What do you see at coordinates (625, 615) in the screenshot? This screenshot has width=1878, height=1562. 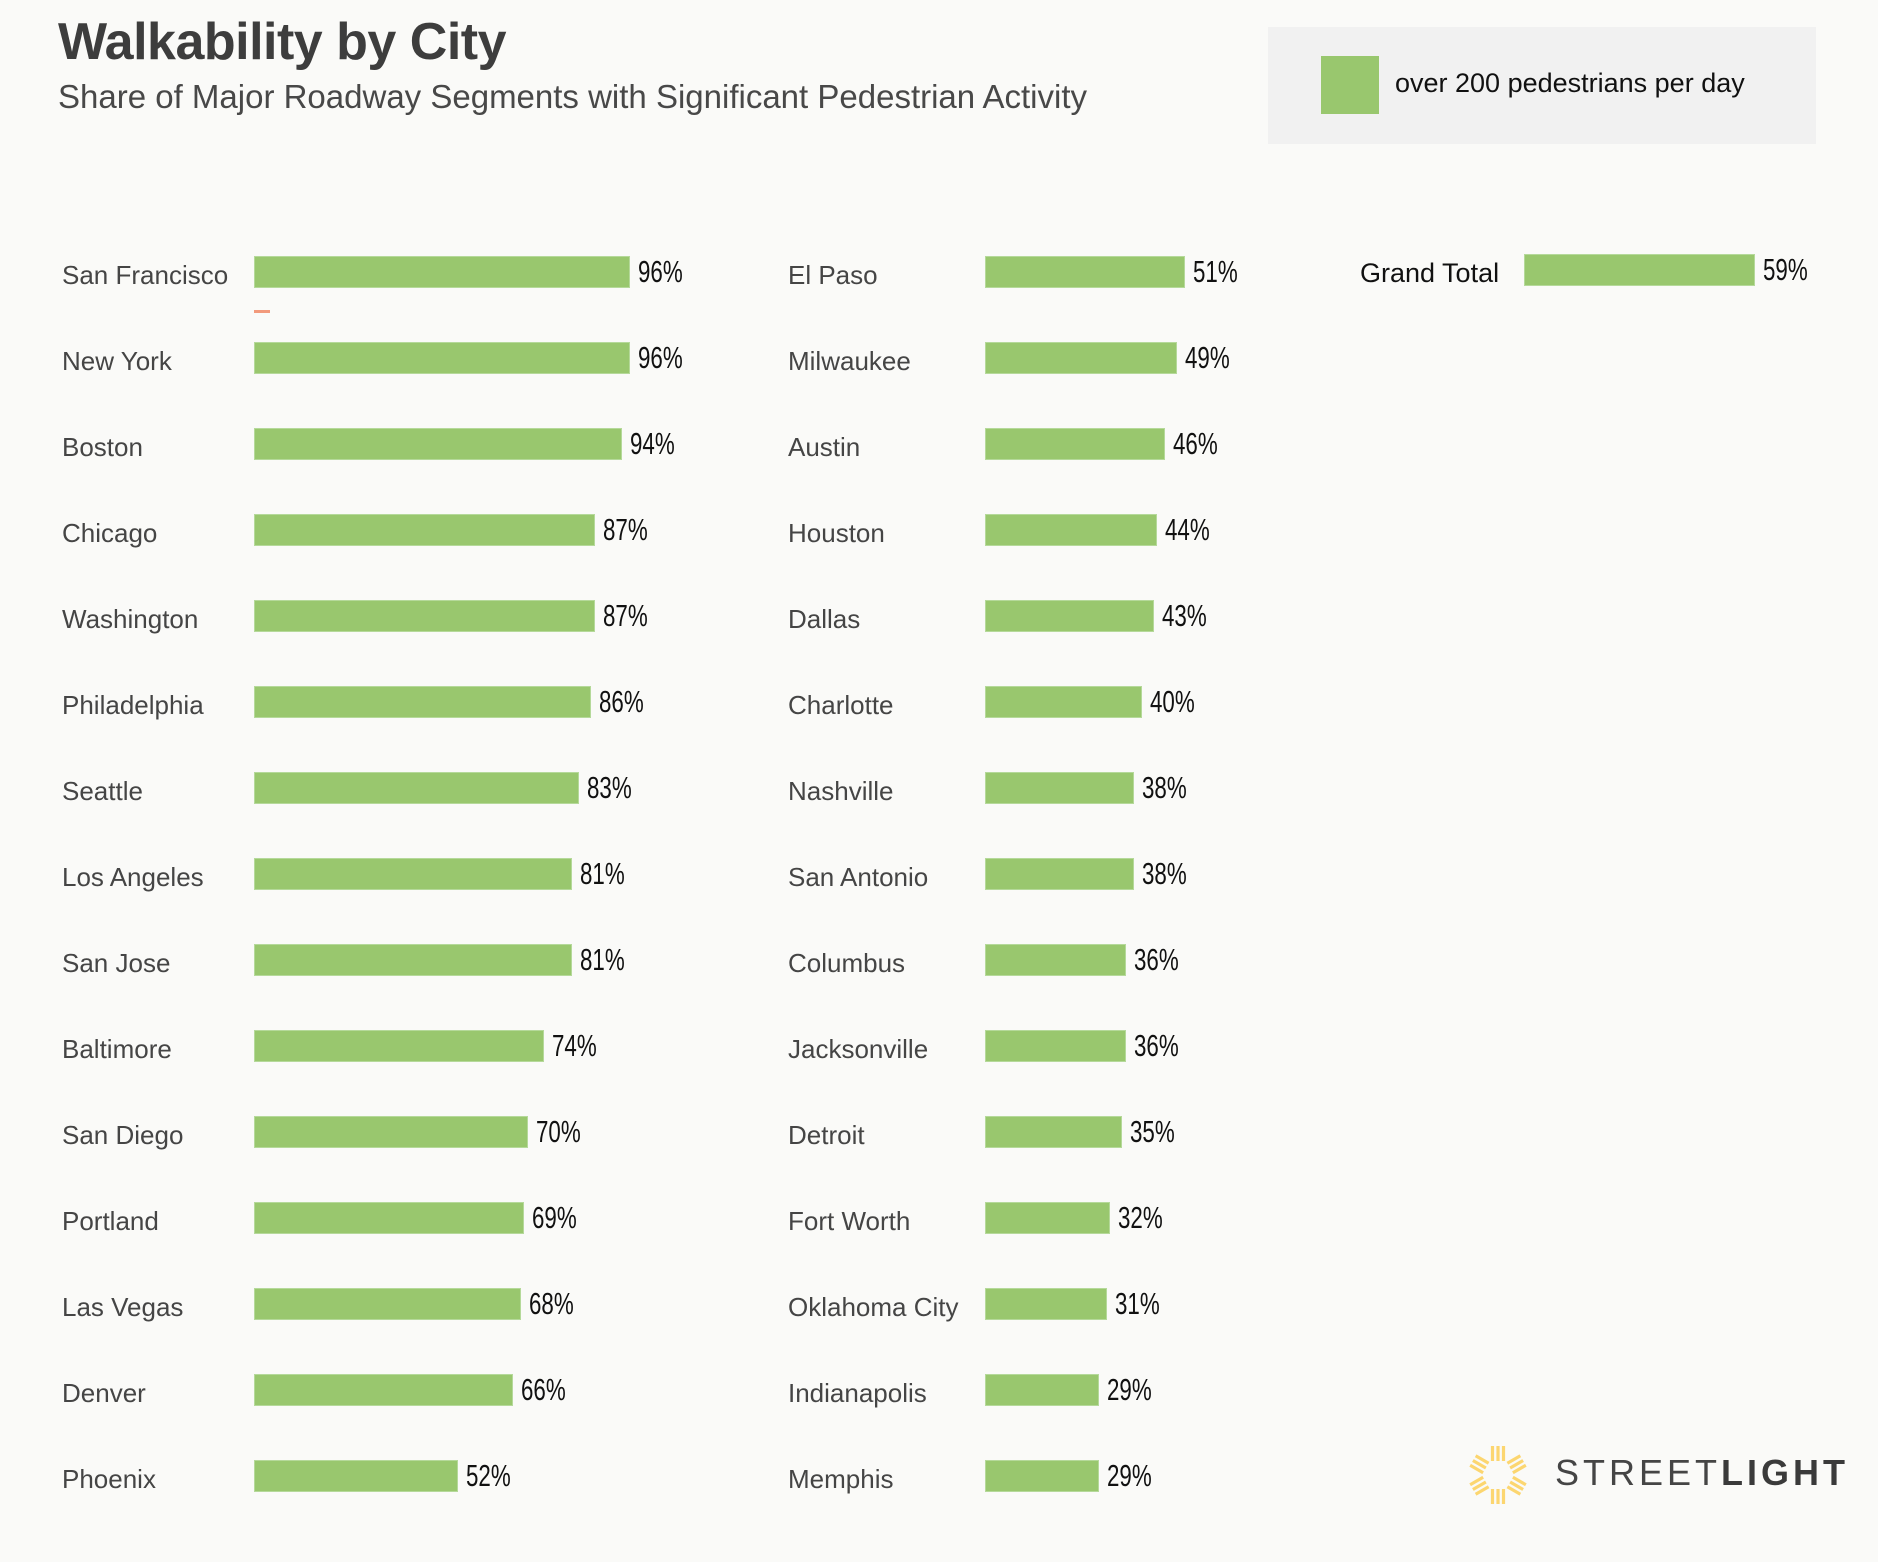 I see `data-label: 87%` at bounding box center [625, 615].